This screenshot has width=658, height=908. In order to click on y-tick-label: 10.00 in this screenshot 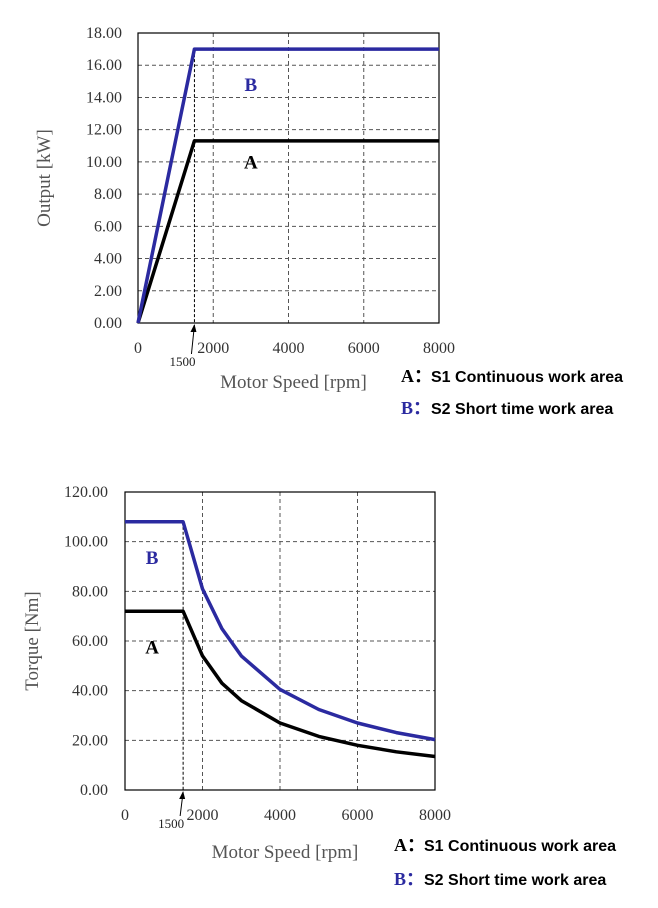, I will do `click(104, 162)`.